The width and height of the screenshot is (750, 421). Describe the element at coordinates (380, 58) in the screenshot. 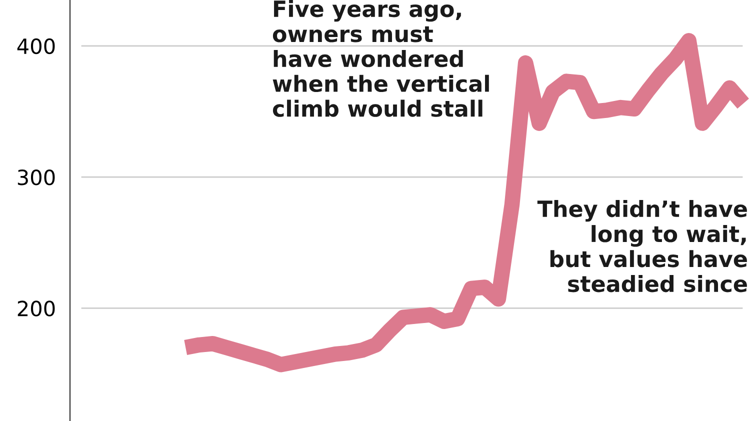

I see `annotation: Five years ago, owners must have wondered when the vertical climb would stall` at that location.